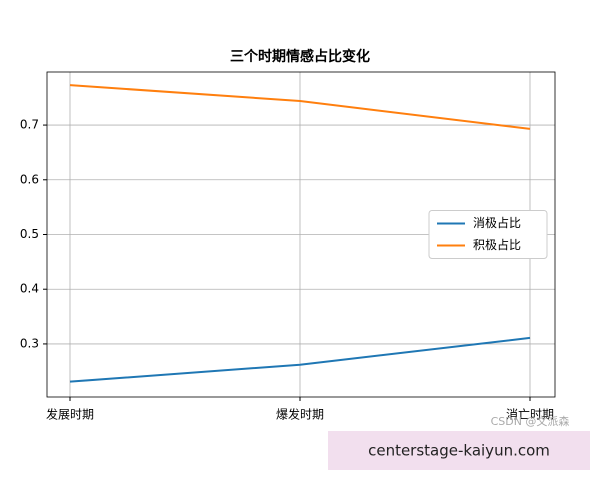  What do you see at coordinates (29, 125) in the screenshot?
I see `y-tick-label: 0.7` at bounding box center [29, 125].